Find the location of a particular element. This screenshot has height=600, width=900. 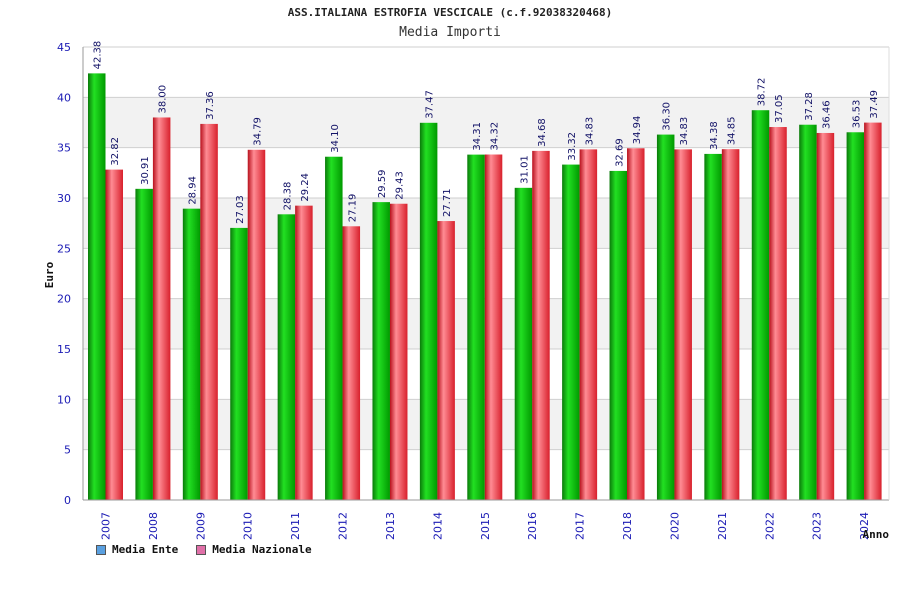

x-tick-label: 2018 is located at coordinates (627, 526).